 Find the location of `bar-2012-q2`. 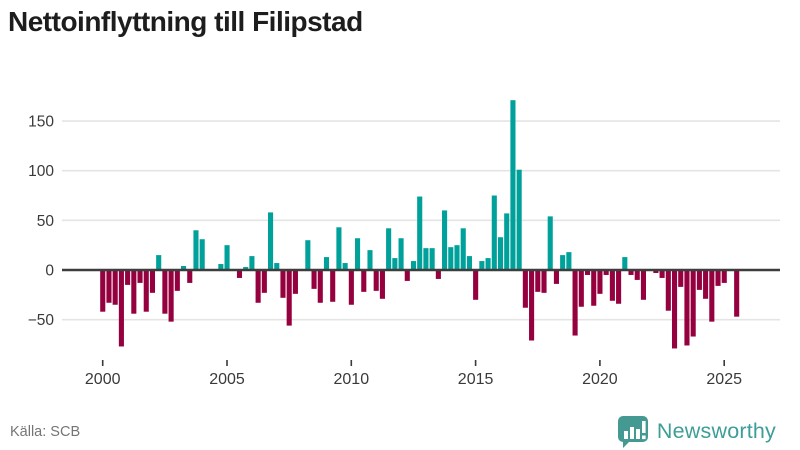

bar-2012-q2 is located at coordinates (407, 275).